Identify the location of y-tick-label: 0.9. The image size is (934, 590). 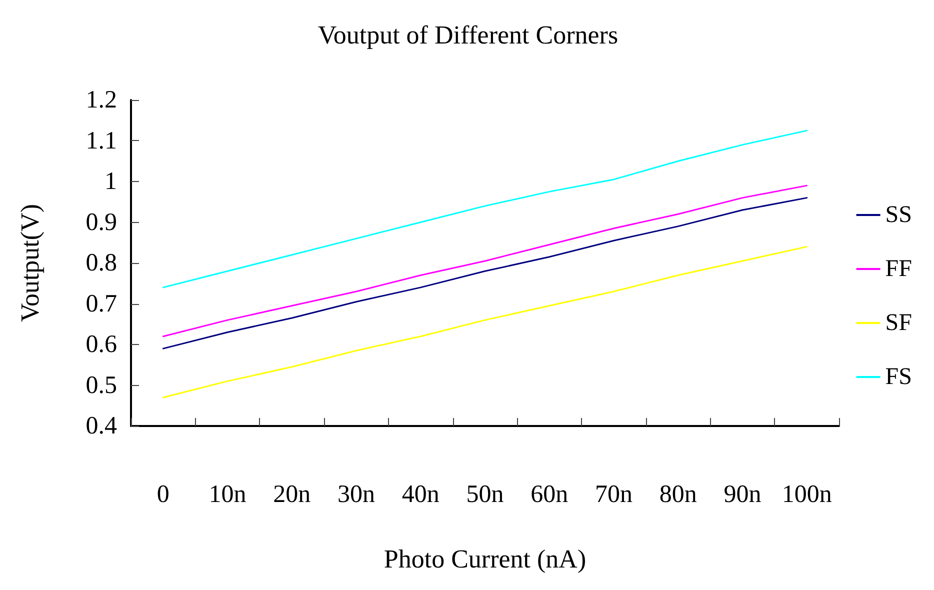
(101, 222).